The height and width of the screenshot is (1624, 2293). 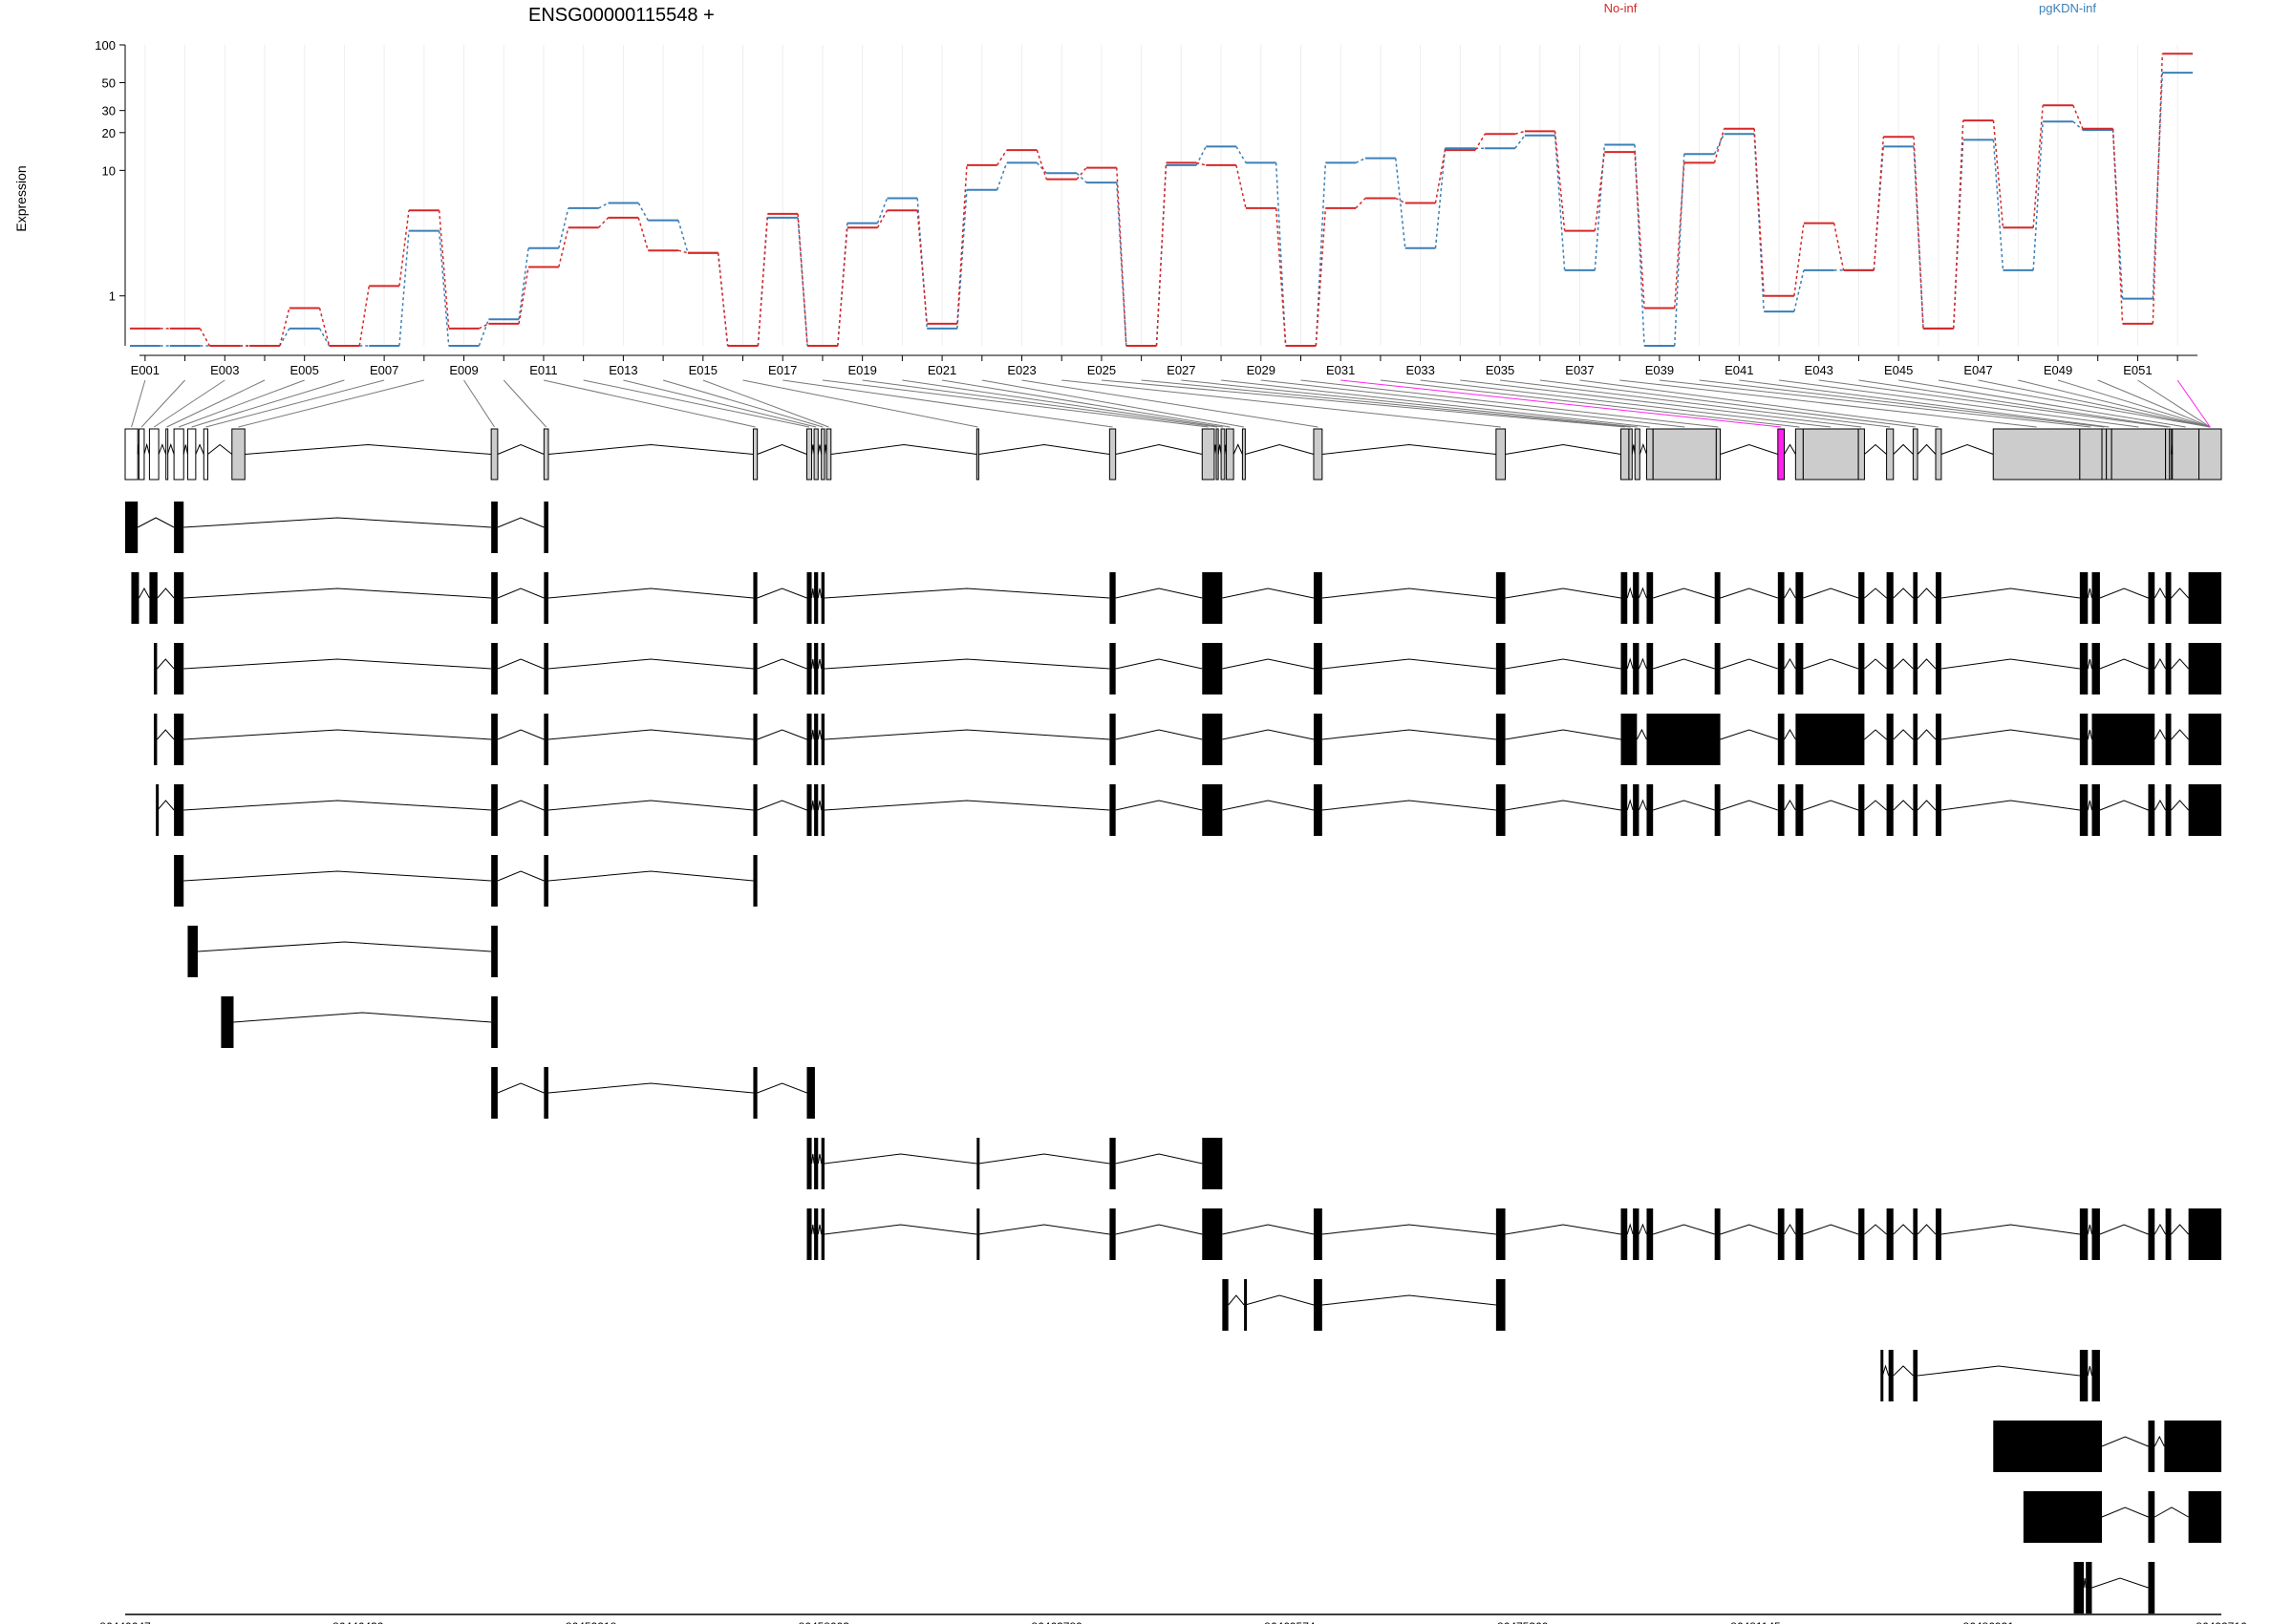 I want to click on y-tick-label: 30, so click(x=109, y=111).